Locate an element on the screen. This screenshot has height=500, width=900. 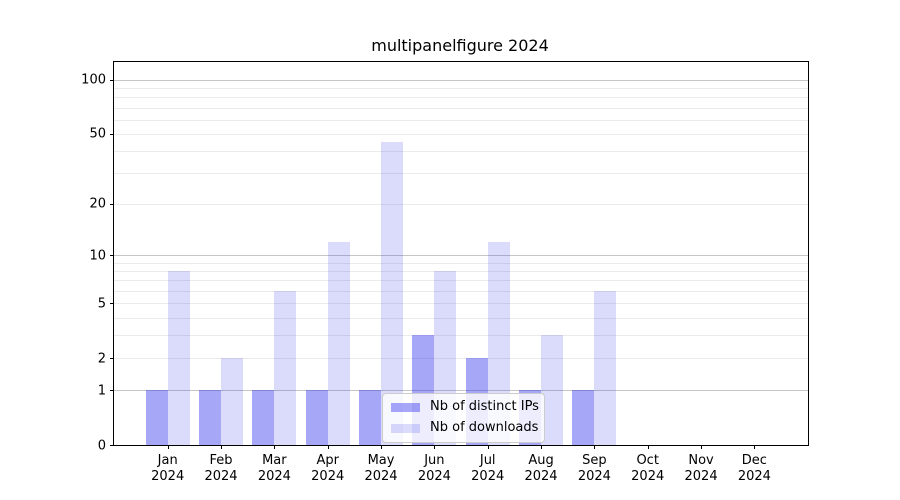
bar-distinct-ips-may is located at coordinates (370, 417).